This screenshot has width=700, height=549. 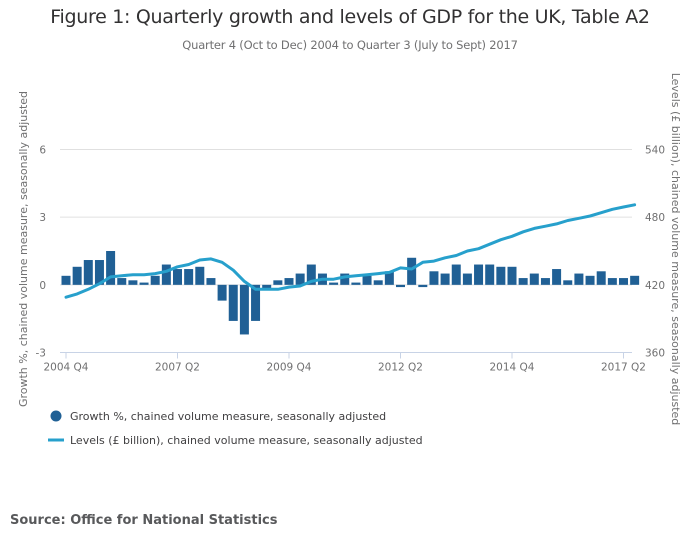 What do you see at coordinates (655, 218) in the screenshot?
I see `right-tick-label: 480` at bounding box center [655, 218].